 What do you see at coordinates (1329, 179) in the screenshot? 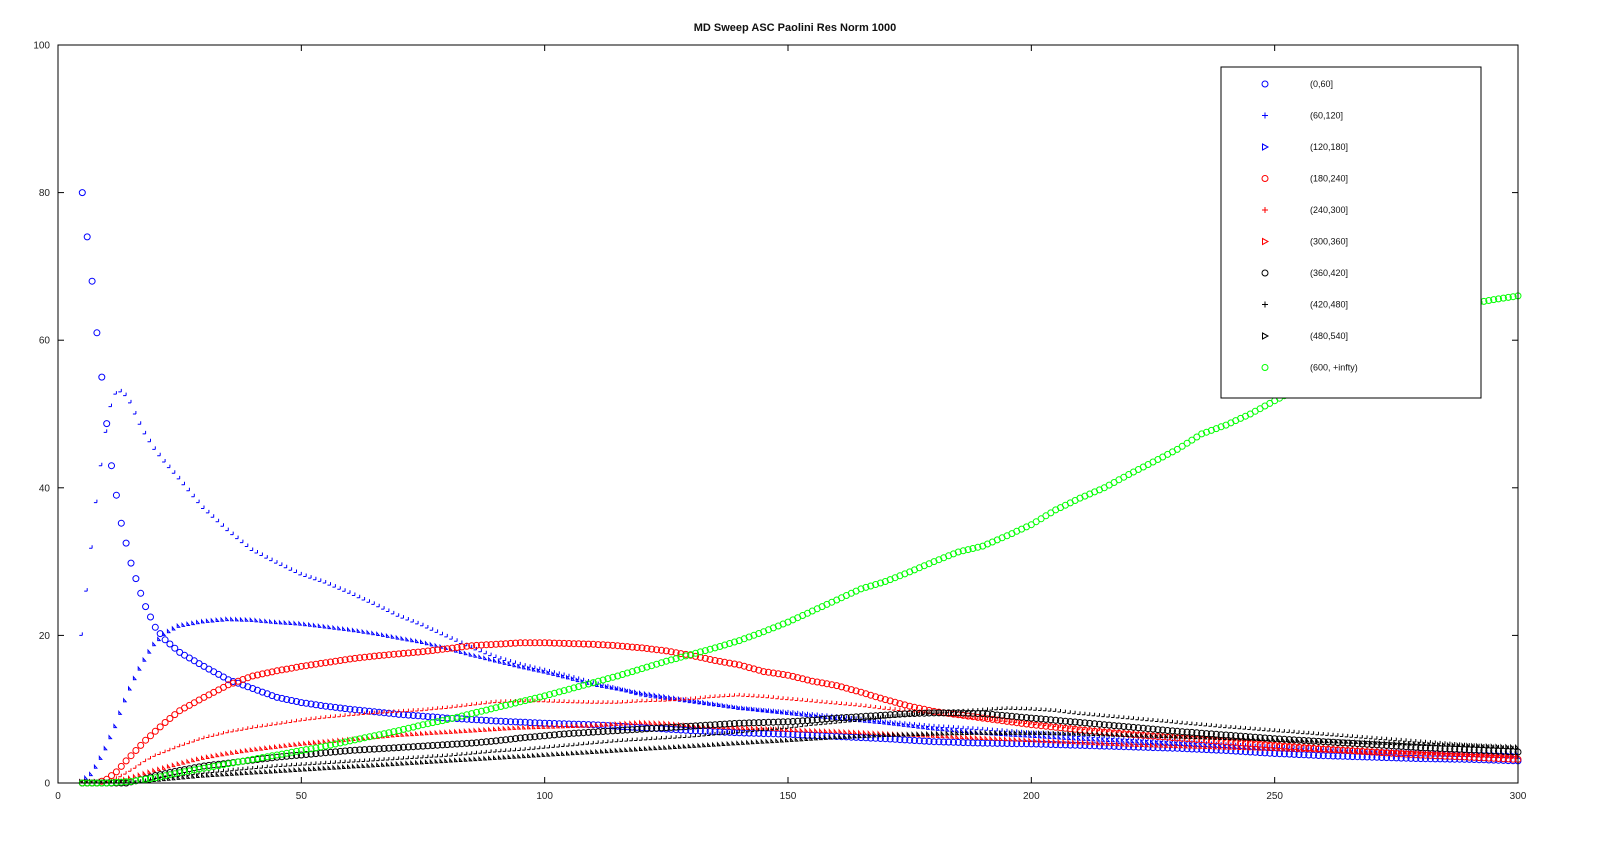
I see `legend-label: (180,240]` at bounding box center [1329, 179].